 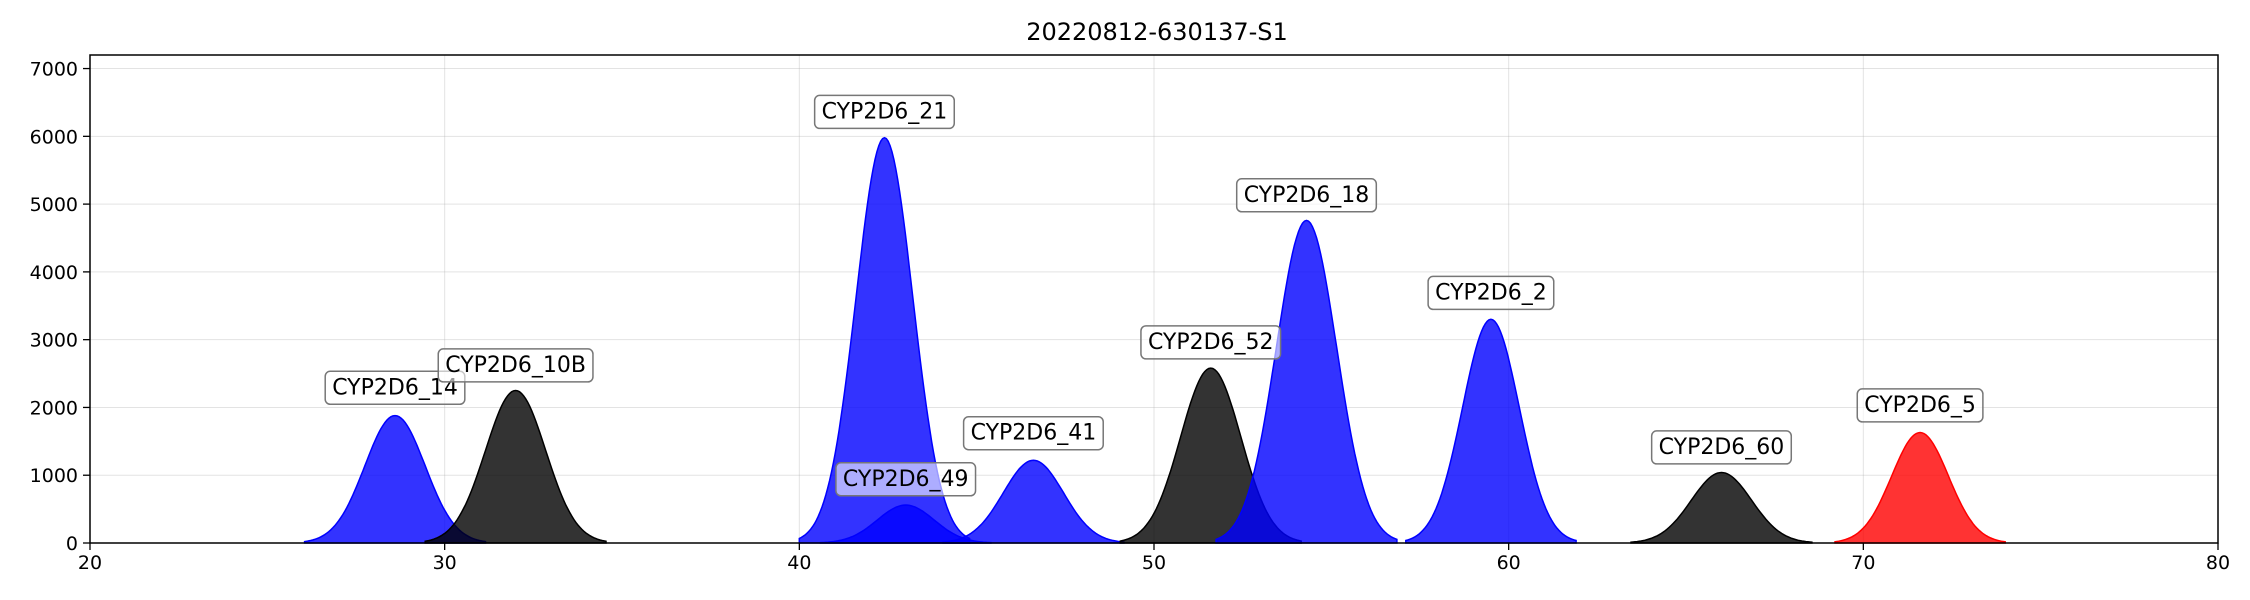 I want to click on peak-label-CYP2D6_21: CYP2D6_21, so click(x=884, y=112).